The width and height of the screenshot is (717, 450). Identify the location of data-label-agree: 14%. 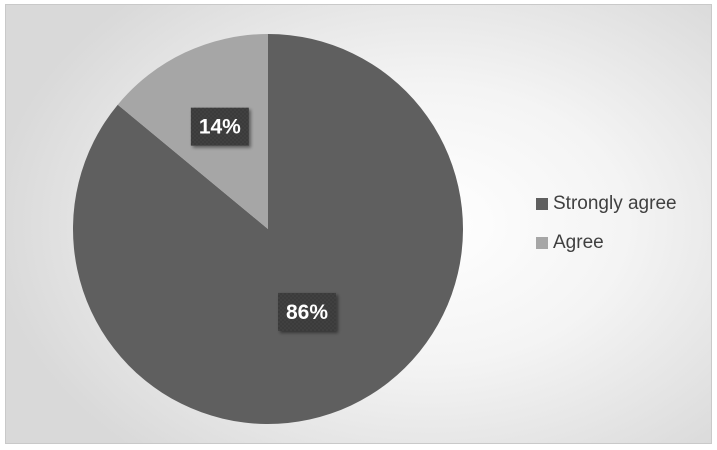
(219, 126).